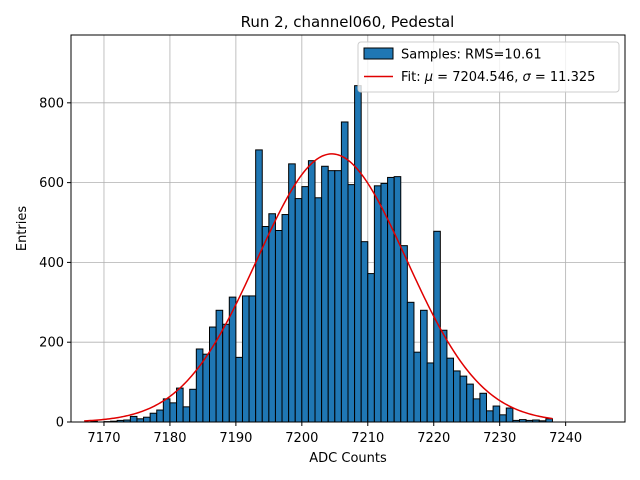 This screenshot has width=640, height=480. Describe the element at coordinates (433, 438) in the screenshot. I see `x-tick-label: 7220` at that location.